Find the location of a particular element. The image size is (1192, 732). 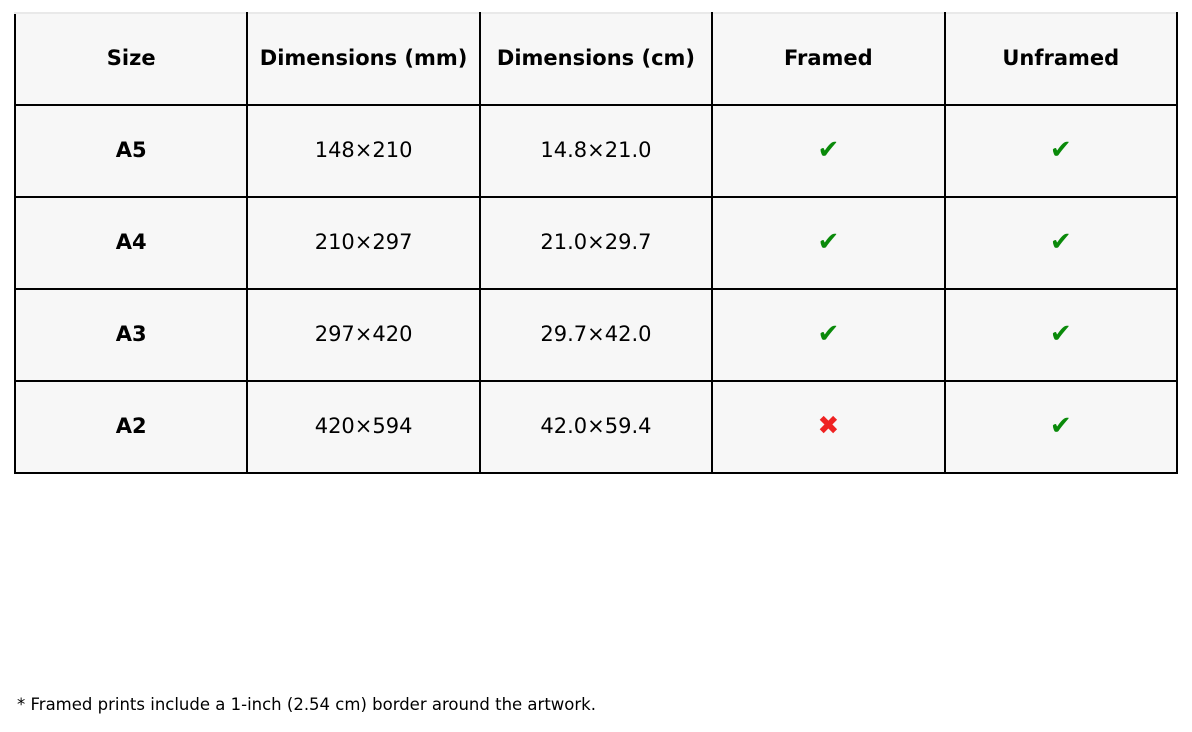

dimensions-cm-cell: 42.0×59.4 is located at coordinates (596, 427).